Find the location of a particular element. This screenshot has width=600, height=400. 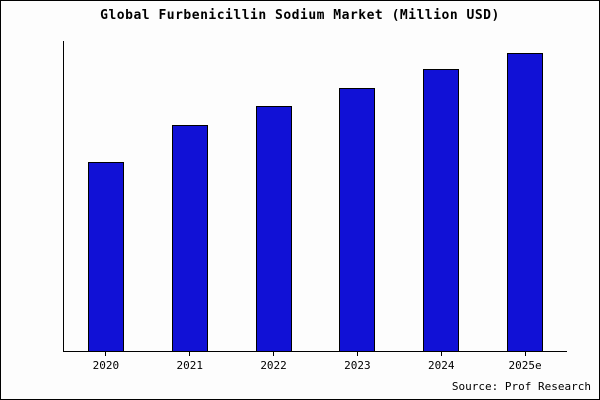

x-tick-slot: 2022 is located at coordinates (274, 362).